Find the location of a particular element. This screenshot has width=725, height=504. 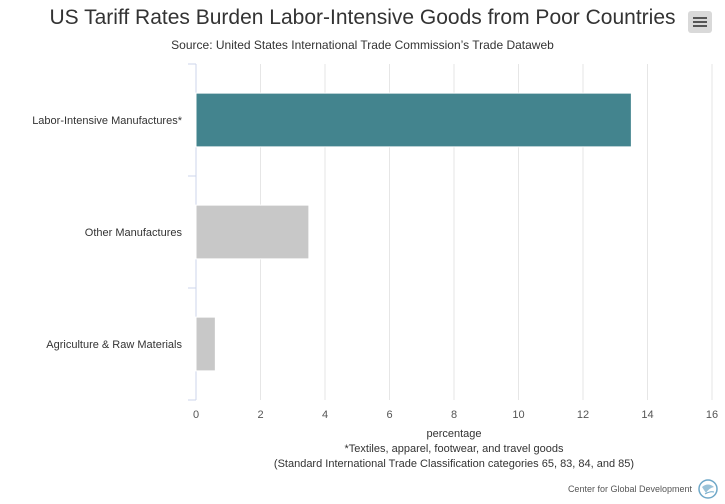

category-label: Other Manufactures is located at coordinates (134, 233).